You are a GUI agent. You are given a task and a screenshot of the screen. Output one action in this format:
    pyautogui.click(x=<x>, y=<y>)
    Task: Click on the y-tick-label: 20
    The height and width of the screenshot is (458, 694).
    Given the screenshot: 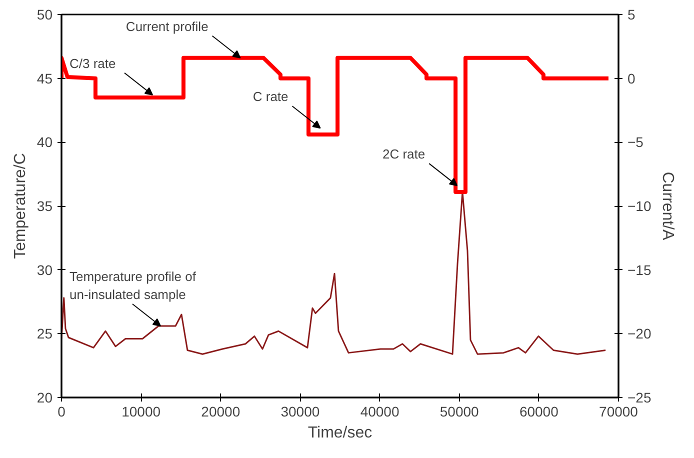 What is the action you would take?
    pyautogui.click(x=44, y=398)
    